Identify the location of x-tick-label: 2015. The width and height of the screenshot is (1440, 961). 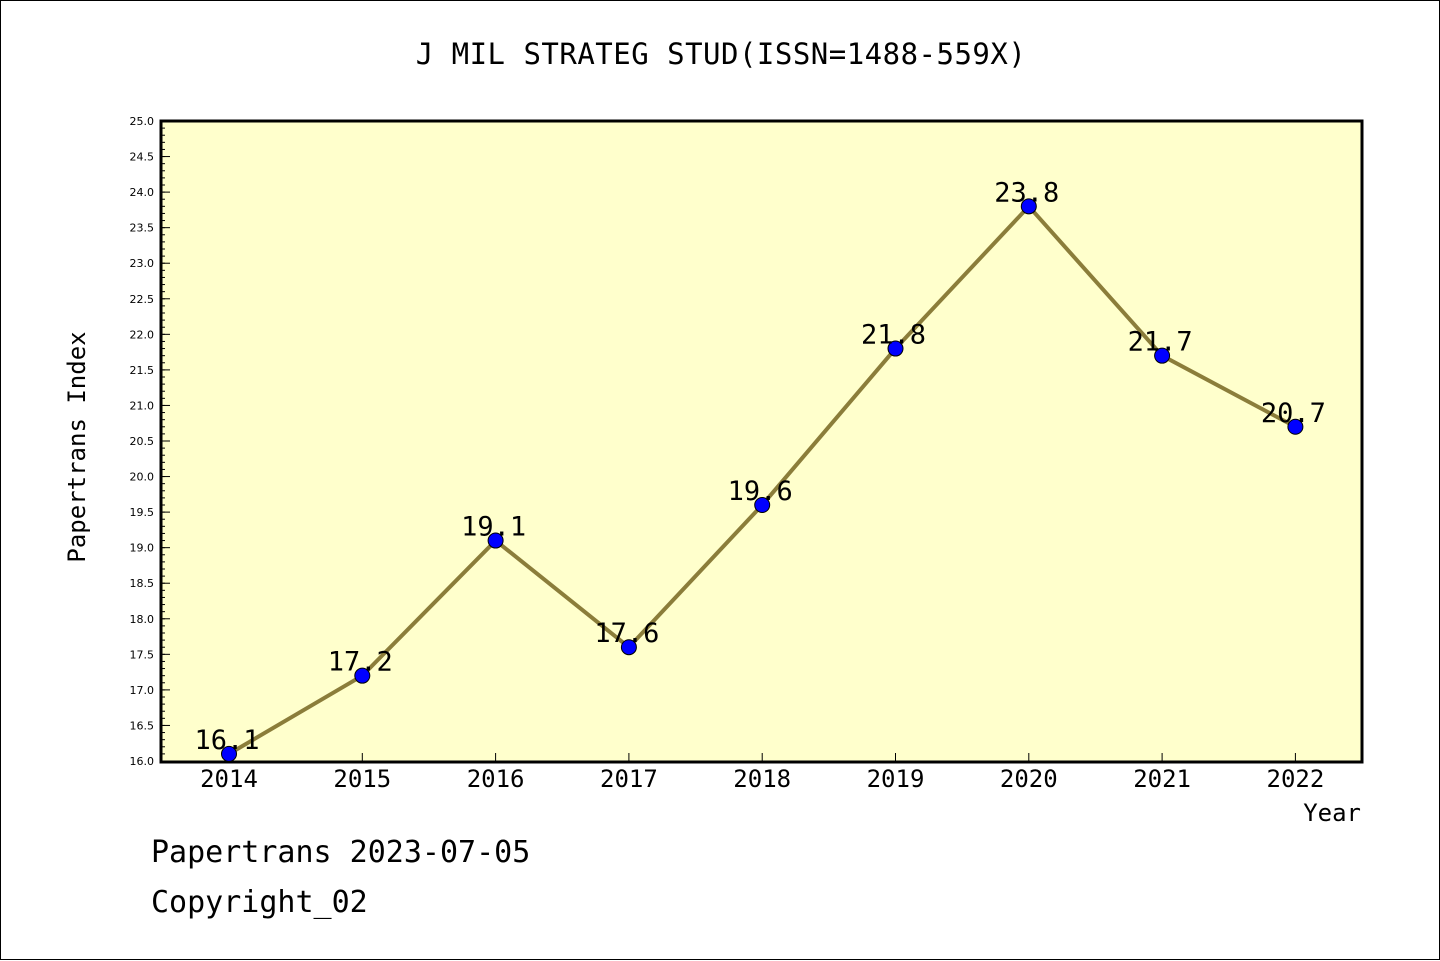
(362, 779).